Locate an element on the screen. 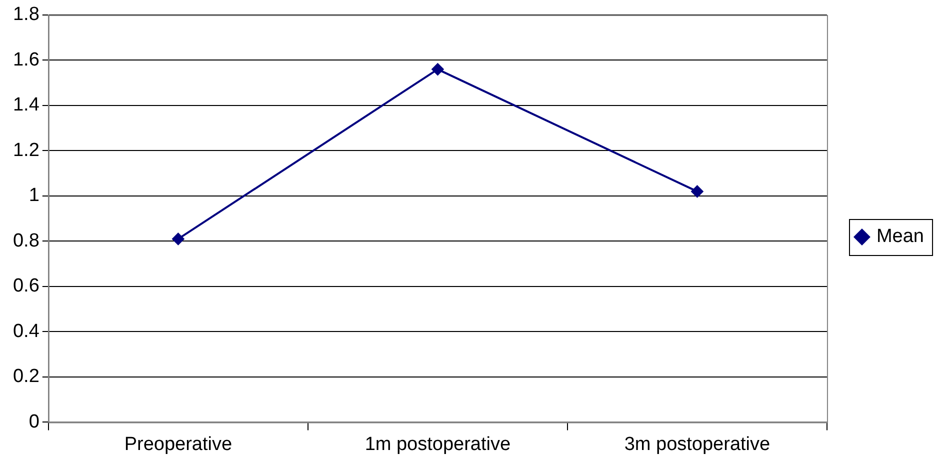 The image size is (946, 464). y-tick-label: 1.6 is located at coordinates (26, 59).